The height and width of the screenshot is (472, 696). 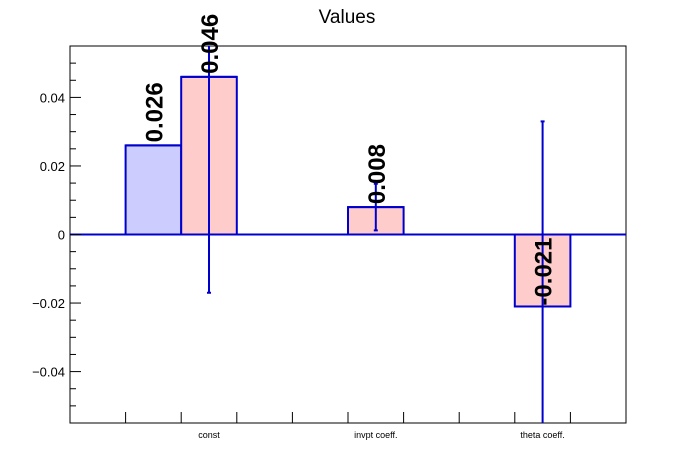 I want to click on category-label: invpt coeff., so click(x=375, y=435).